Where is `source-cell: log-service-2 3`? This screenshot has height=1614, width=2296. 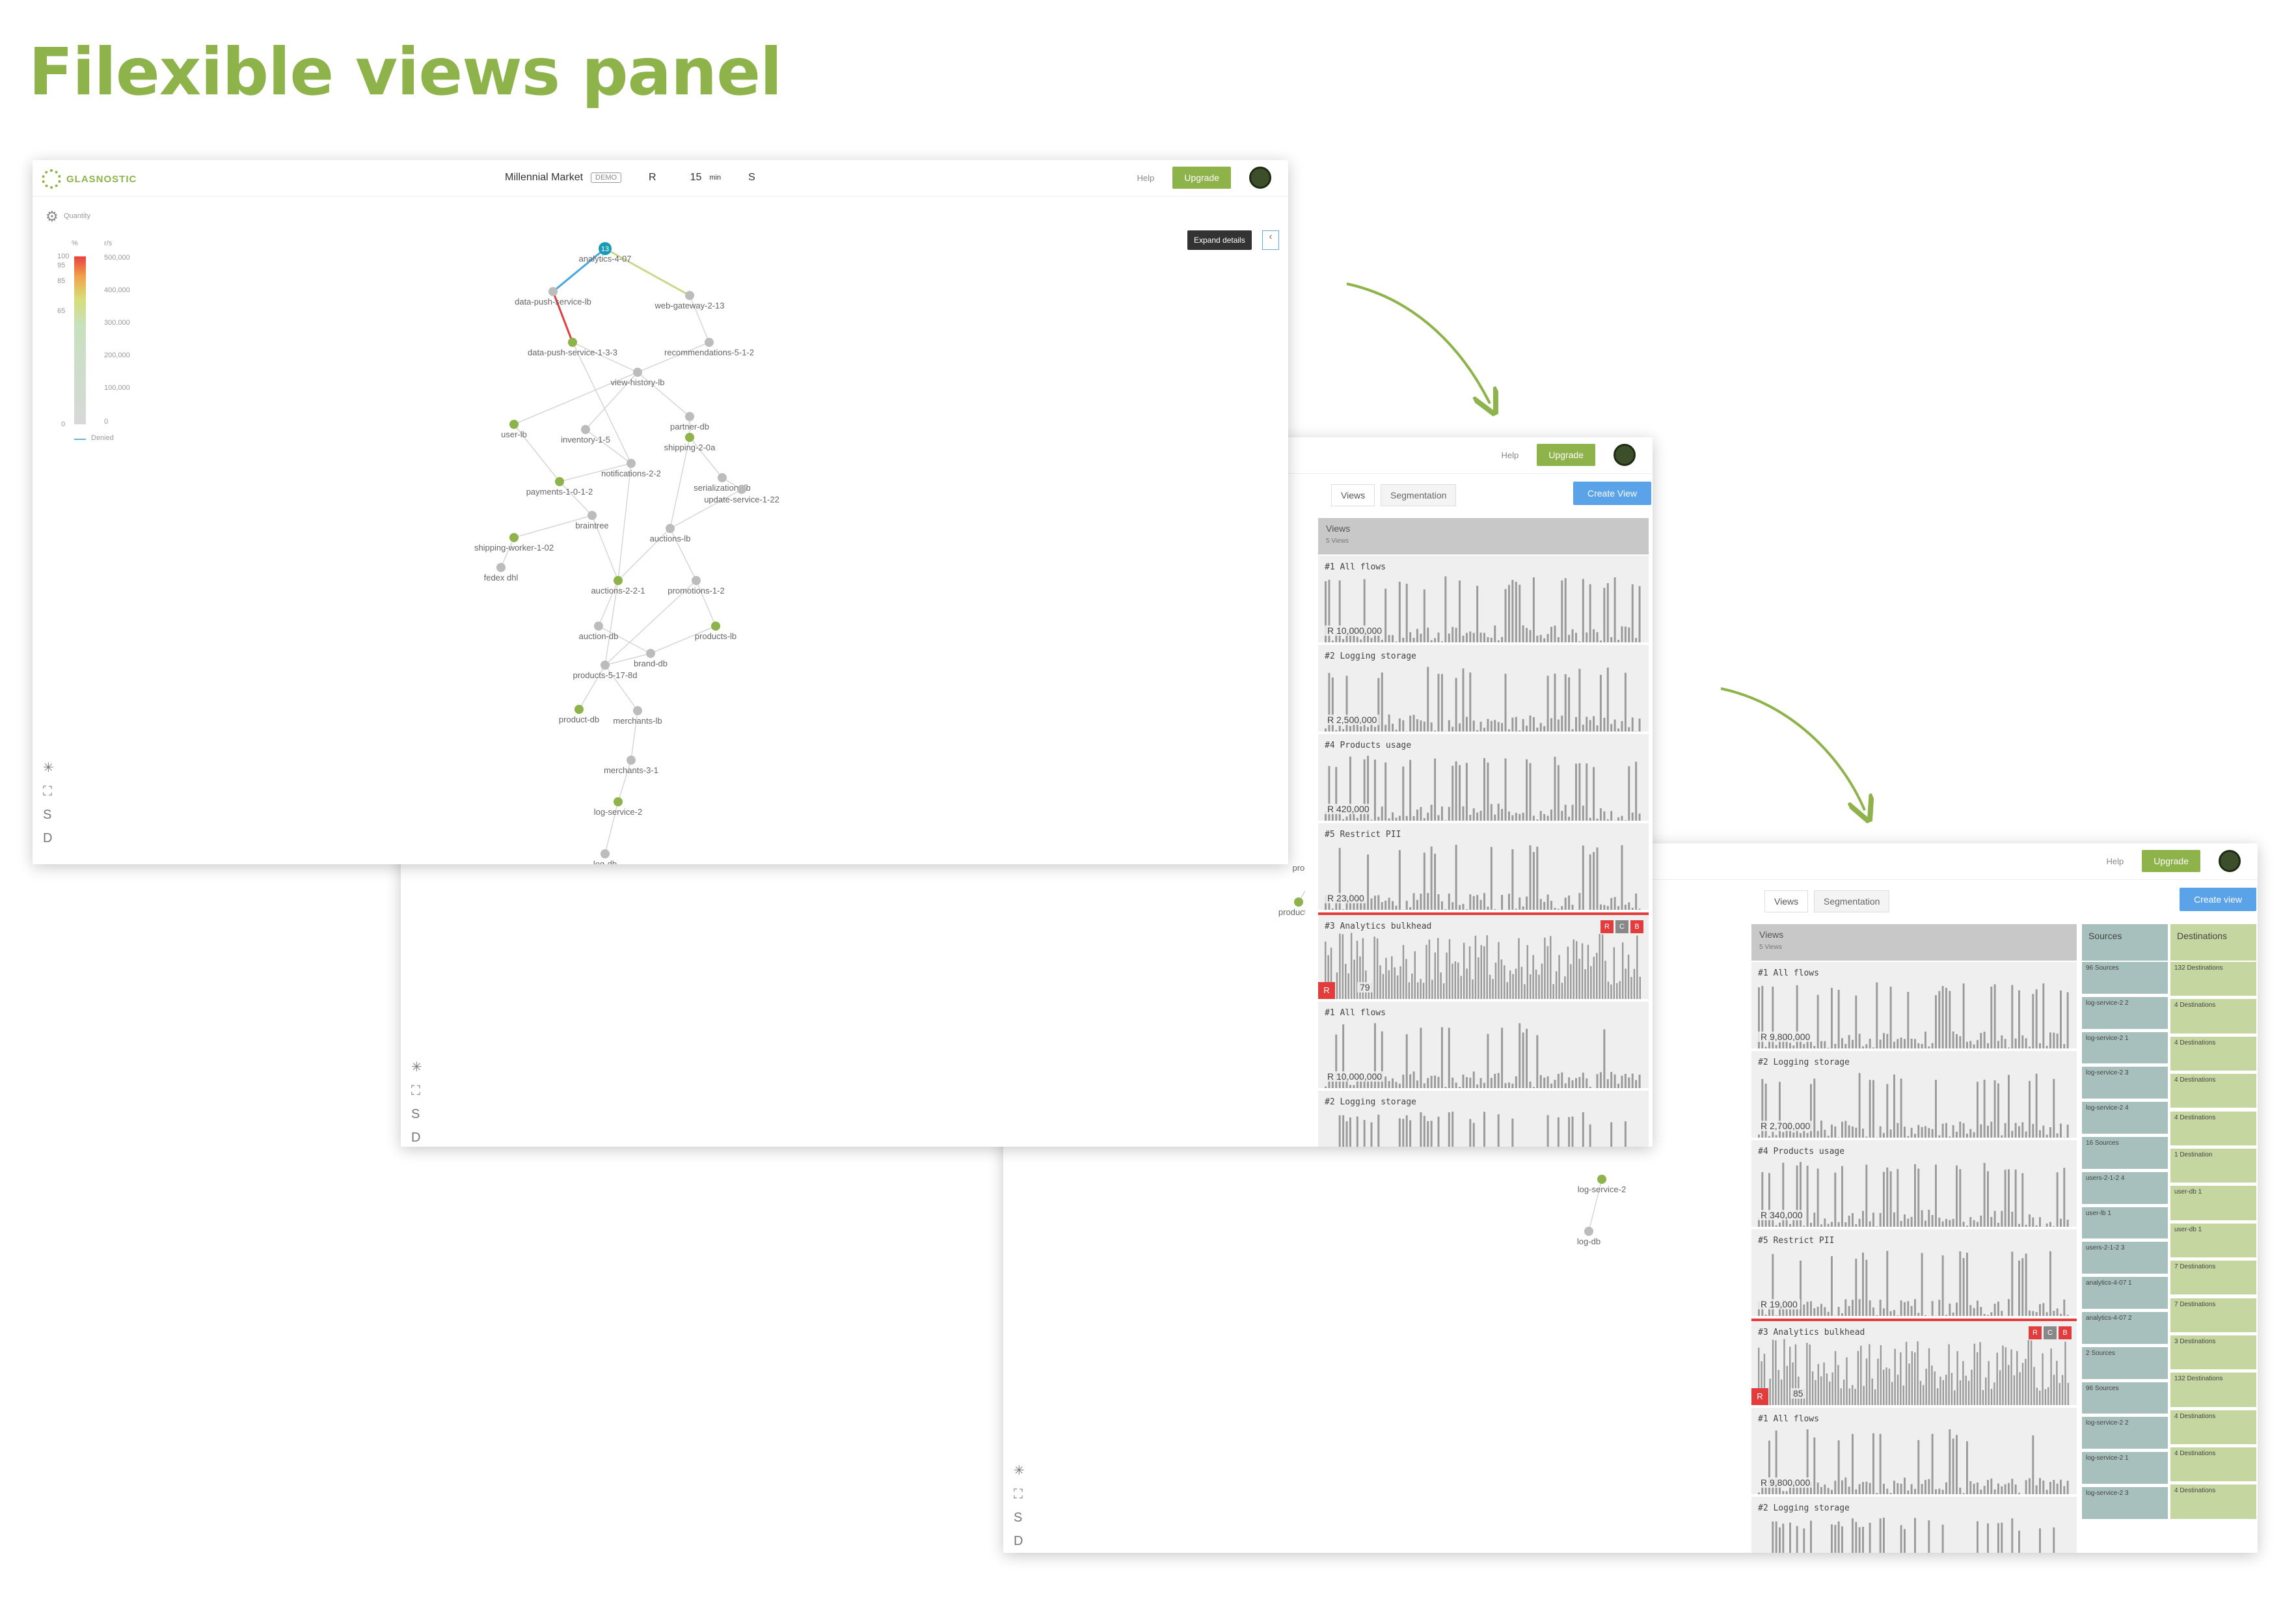
source-cell: log-service-2 3 is located at coordinates (2125, 1083).